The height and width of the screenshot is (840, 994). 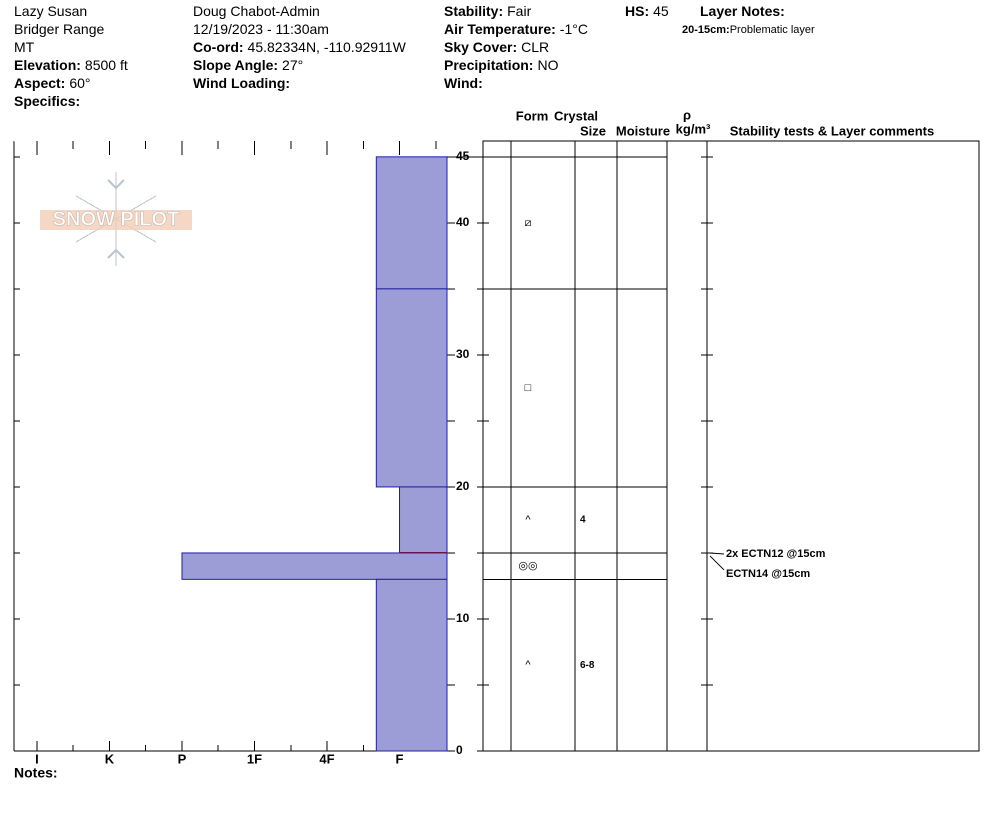 What do you see at coordinates (772, 30) in the screenshot?
I see `field-value: Problematic layer` at bounding box center [772, 30].